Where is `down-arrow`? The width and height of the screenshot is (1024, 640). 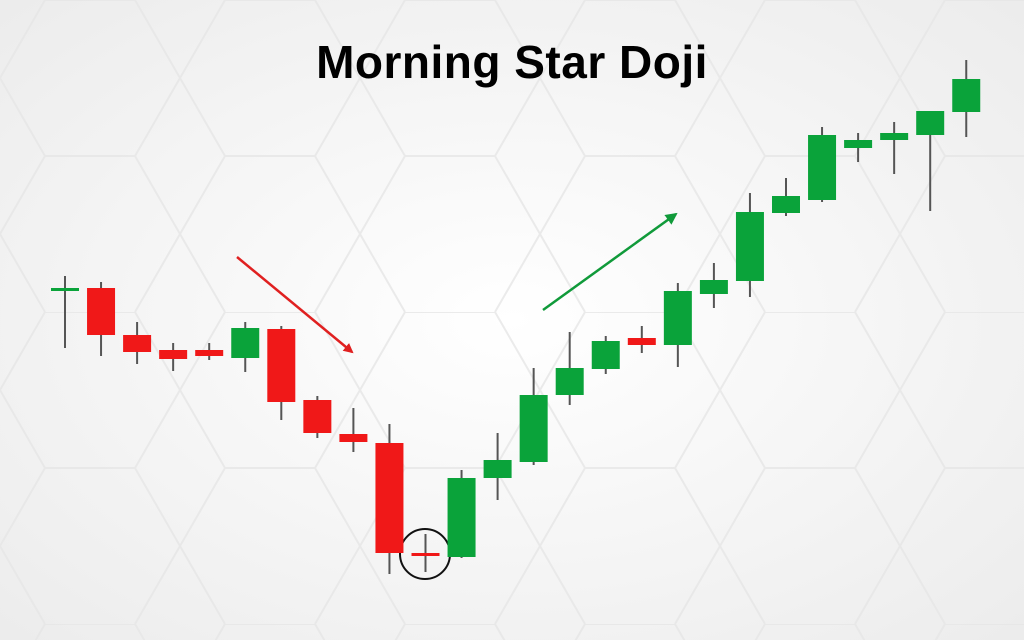
down-arrow is located at coordinates (295, 305).